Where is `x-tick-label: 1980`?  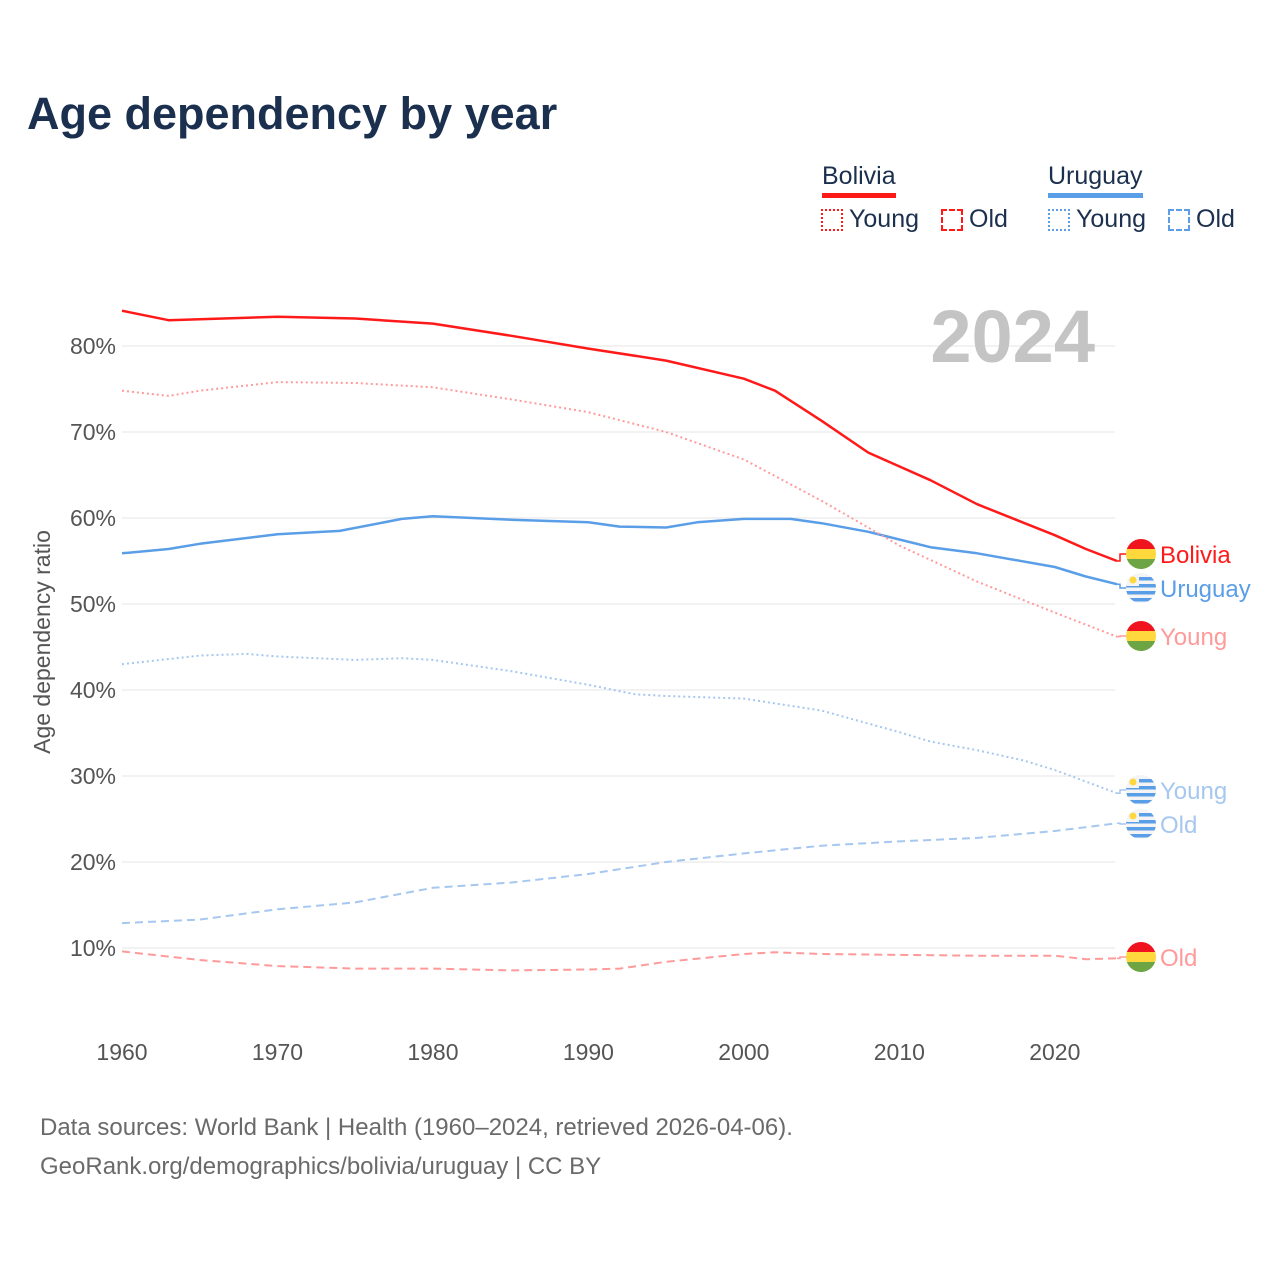
x-tick-label: 1980 is located at coordinates (432, 1052).